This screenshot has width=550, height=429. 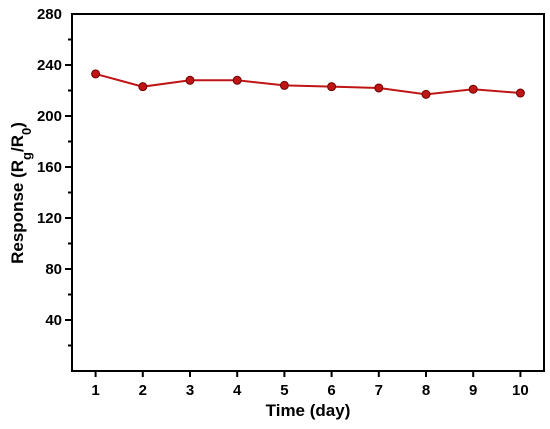 I want to click on y-tick-labels: 40 80 120 160 200 240 280, so click(x=49, y=167).